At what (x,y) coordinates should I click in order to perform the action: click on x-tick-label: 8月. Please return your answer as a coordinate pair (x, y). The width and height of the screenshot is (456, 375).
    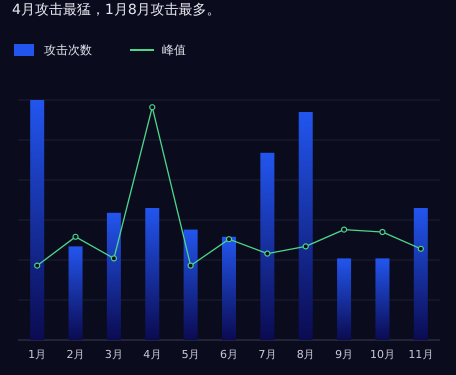
    Looking at the image, I should click on (305, 354).